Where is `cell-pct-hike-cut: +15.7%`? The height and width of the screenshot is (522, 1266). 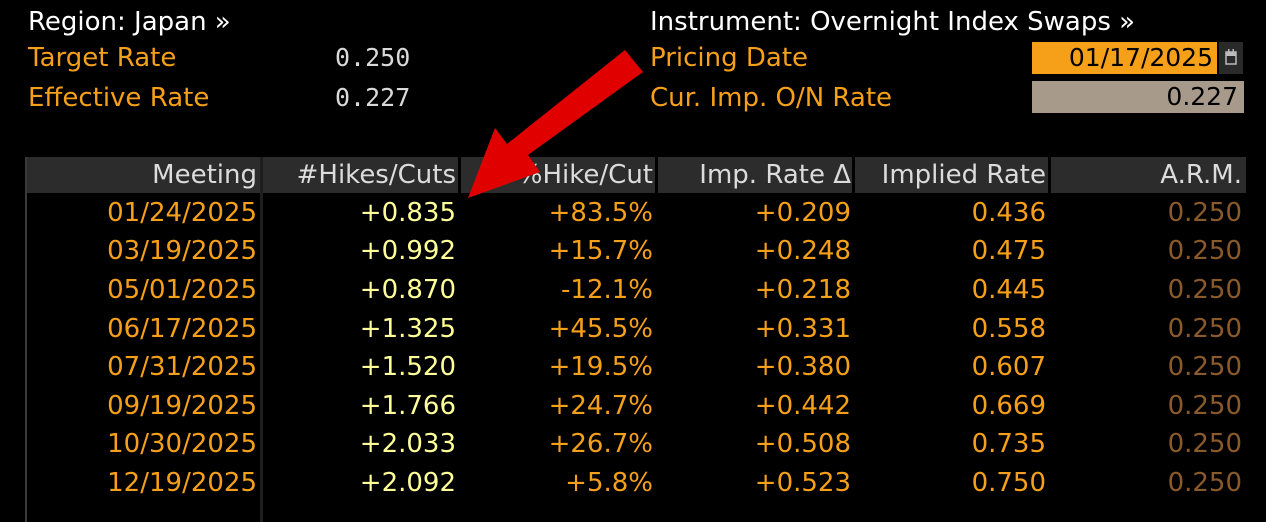
cell-pct-hike-cut: +15.7% is located at coordinates (600, 251).